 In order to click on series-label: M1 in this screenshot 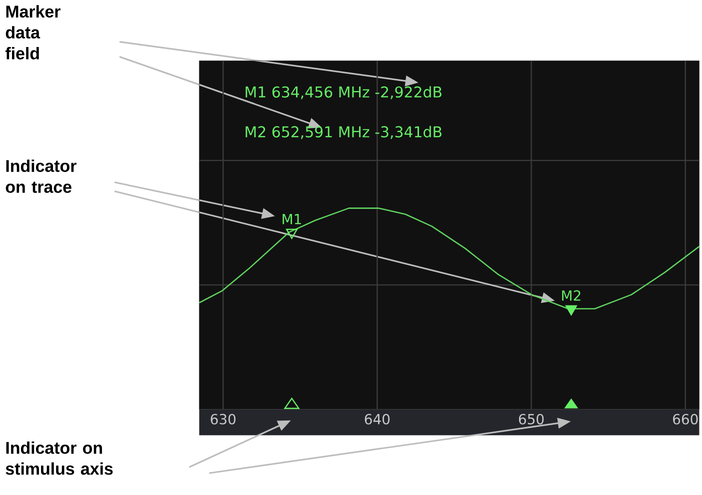, I will do `click(291, 219)`.